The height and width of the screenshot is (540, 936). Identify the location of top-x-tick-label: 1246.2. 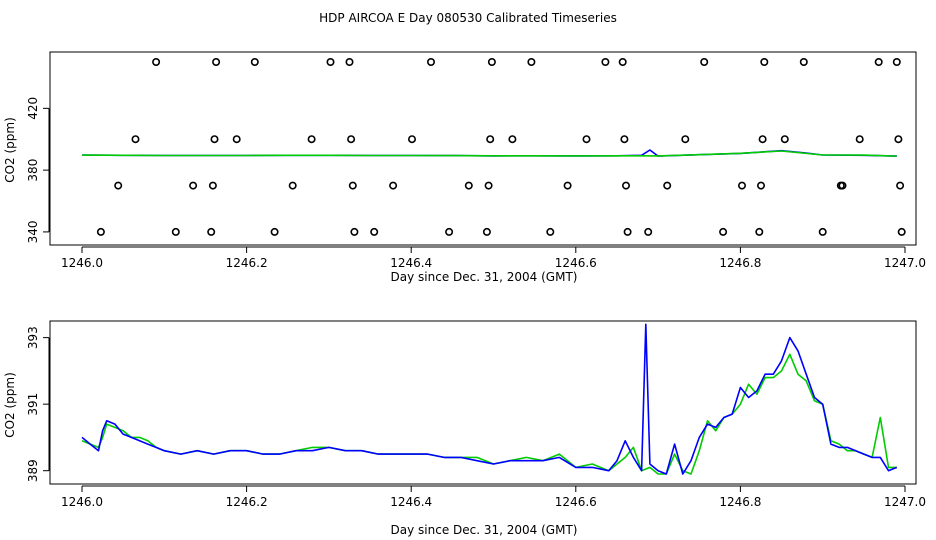
(247, 263).